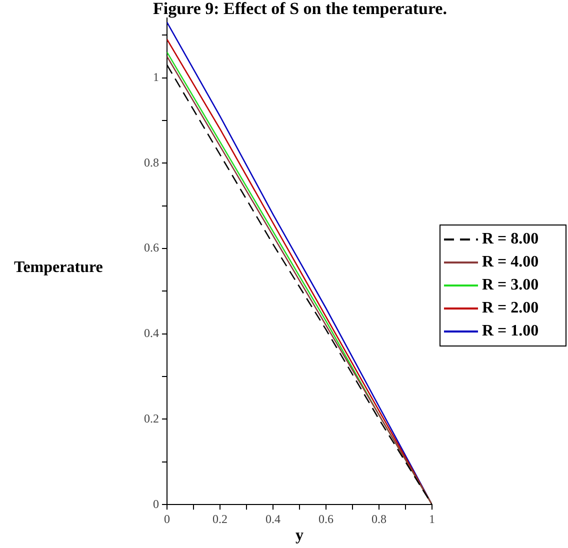 The width and height of the screenshot is (568, 548). What do you see at coordinates (510, 262) in the screenshot?
I see `legend-label: R = 4.00` at bounding box center [510, 262].